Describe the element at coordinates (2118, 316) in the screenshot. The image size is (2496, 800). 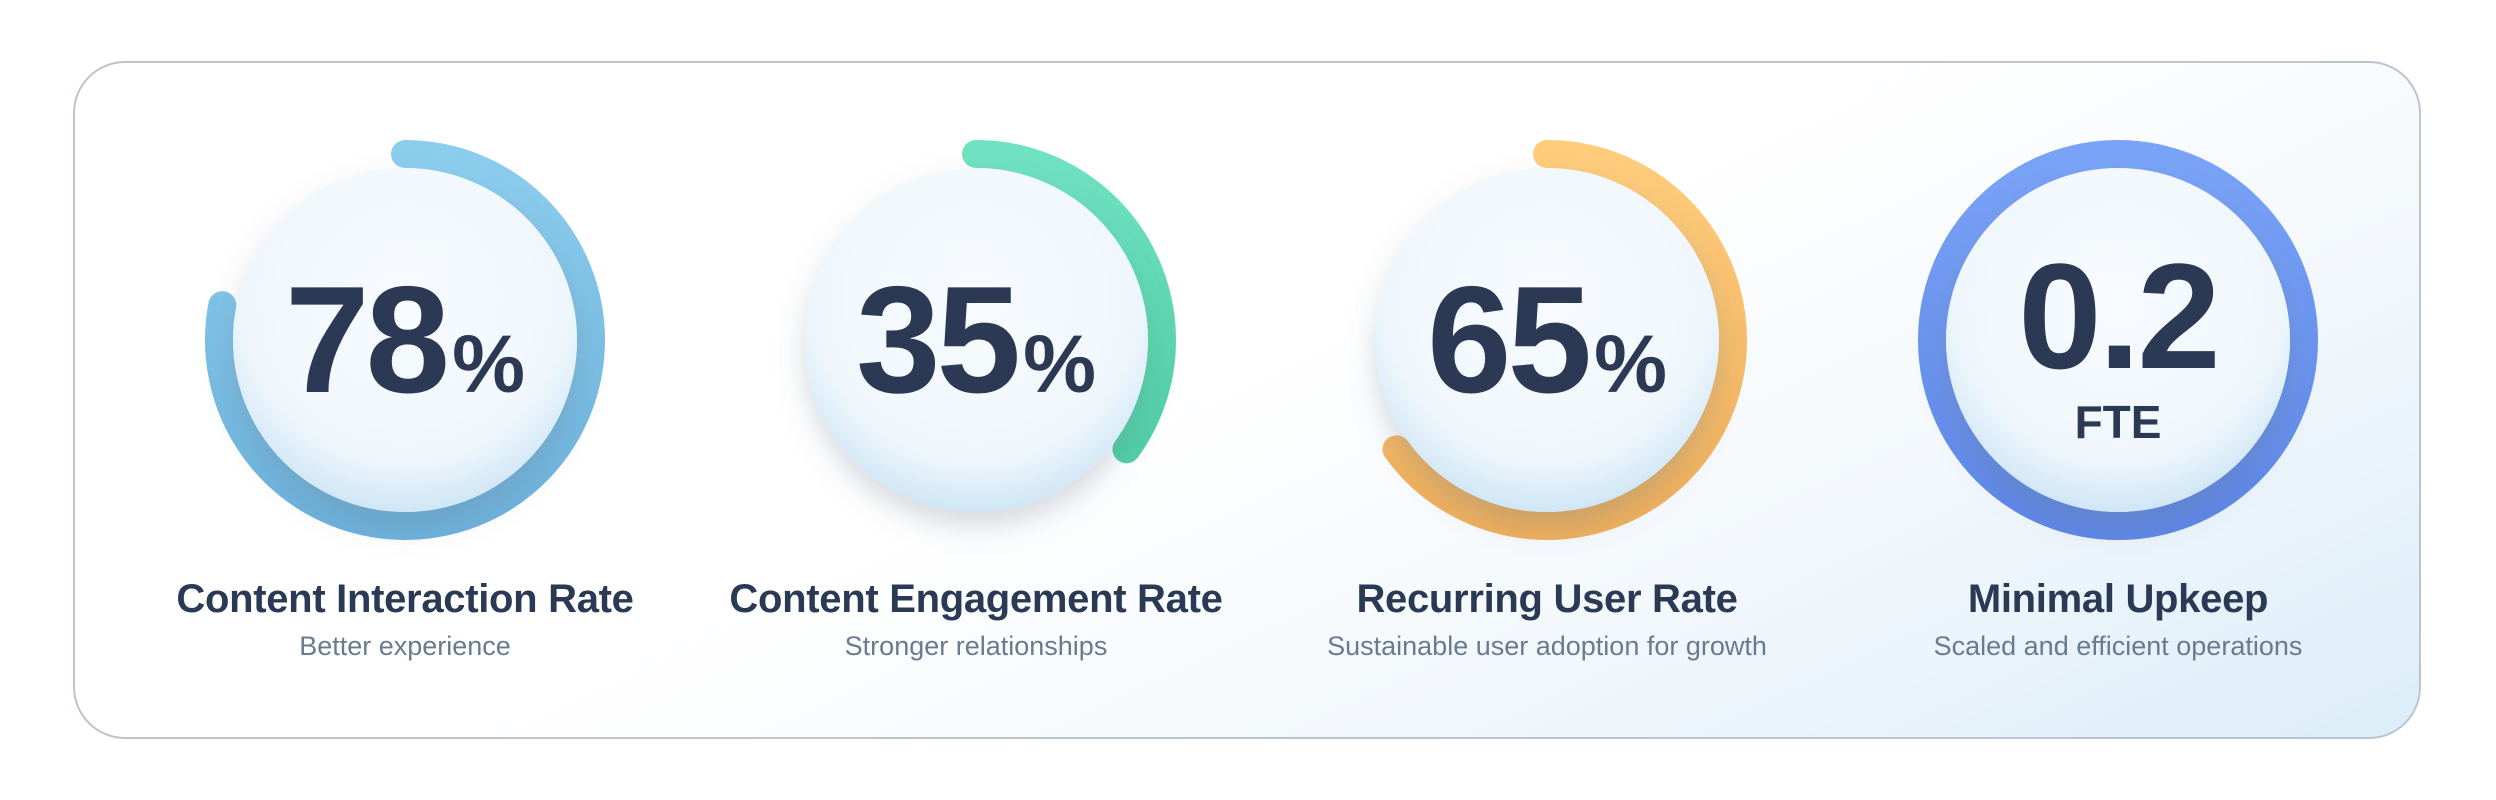
I see `metric-value: 0.2` at that location.